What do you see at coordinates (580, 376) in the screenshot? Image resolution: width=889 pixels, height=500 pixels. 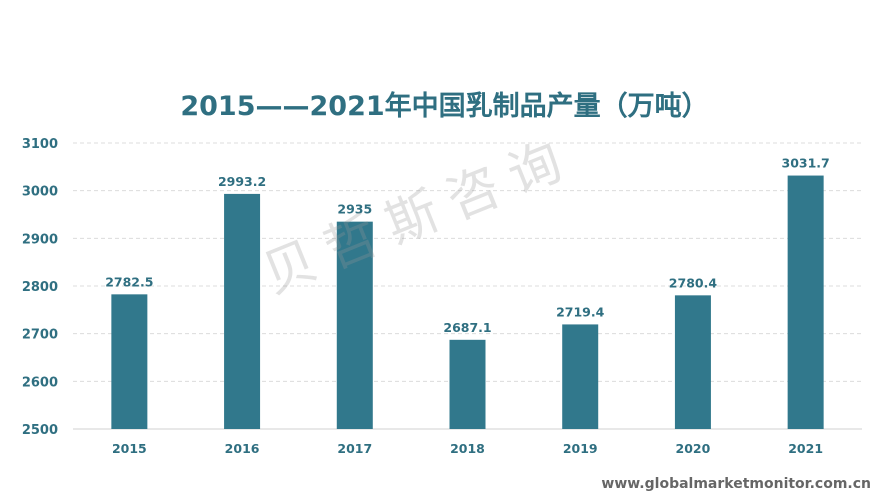 I see `bar-2019` at bounding box center [580, 376].